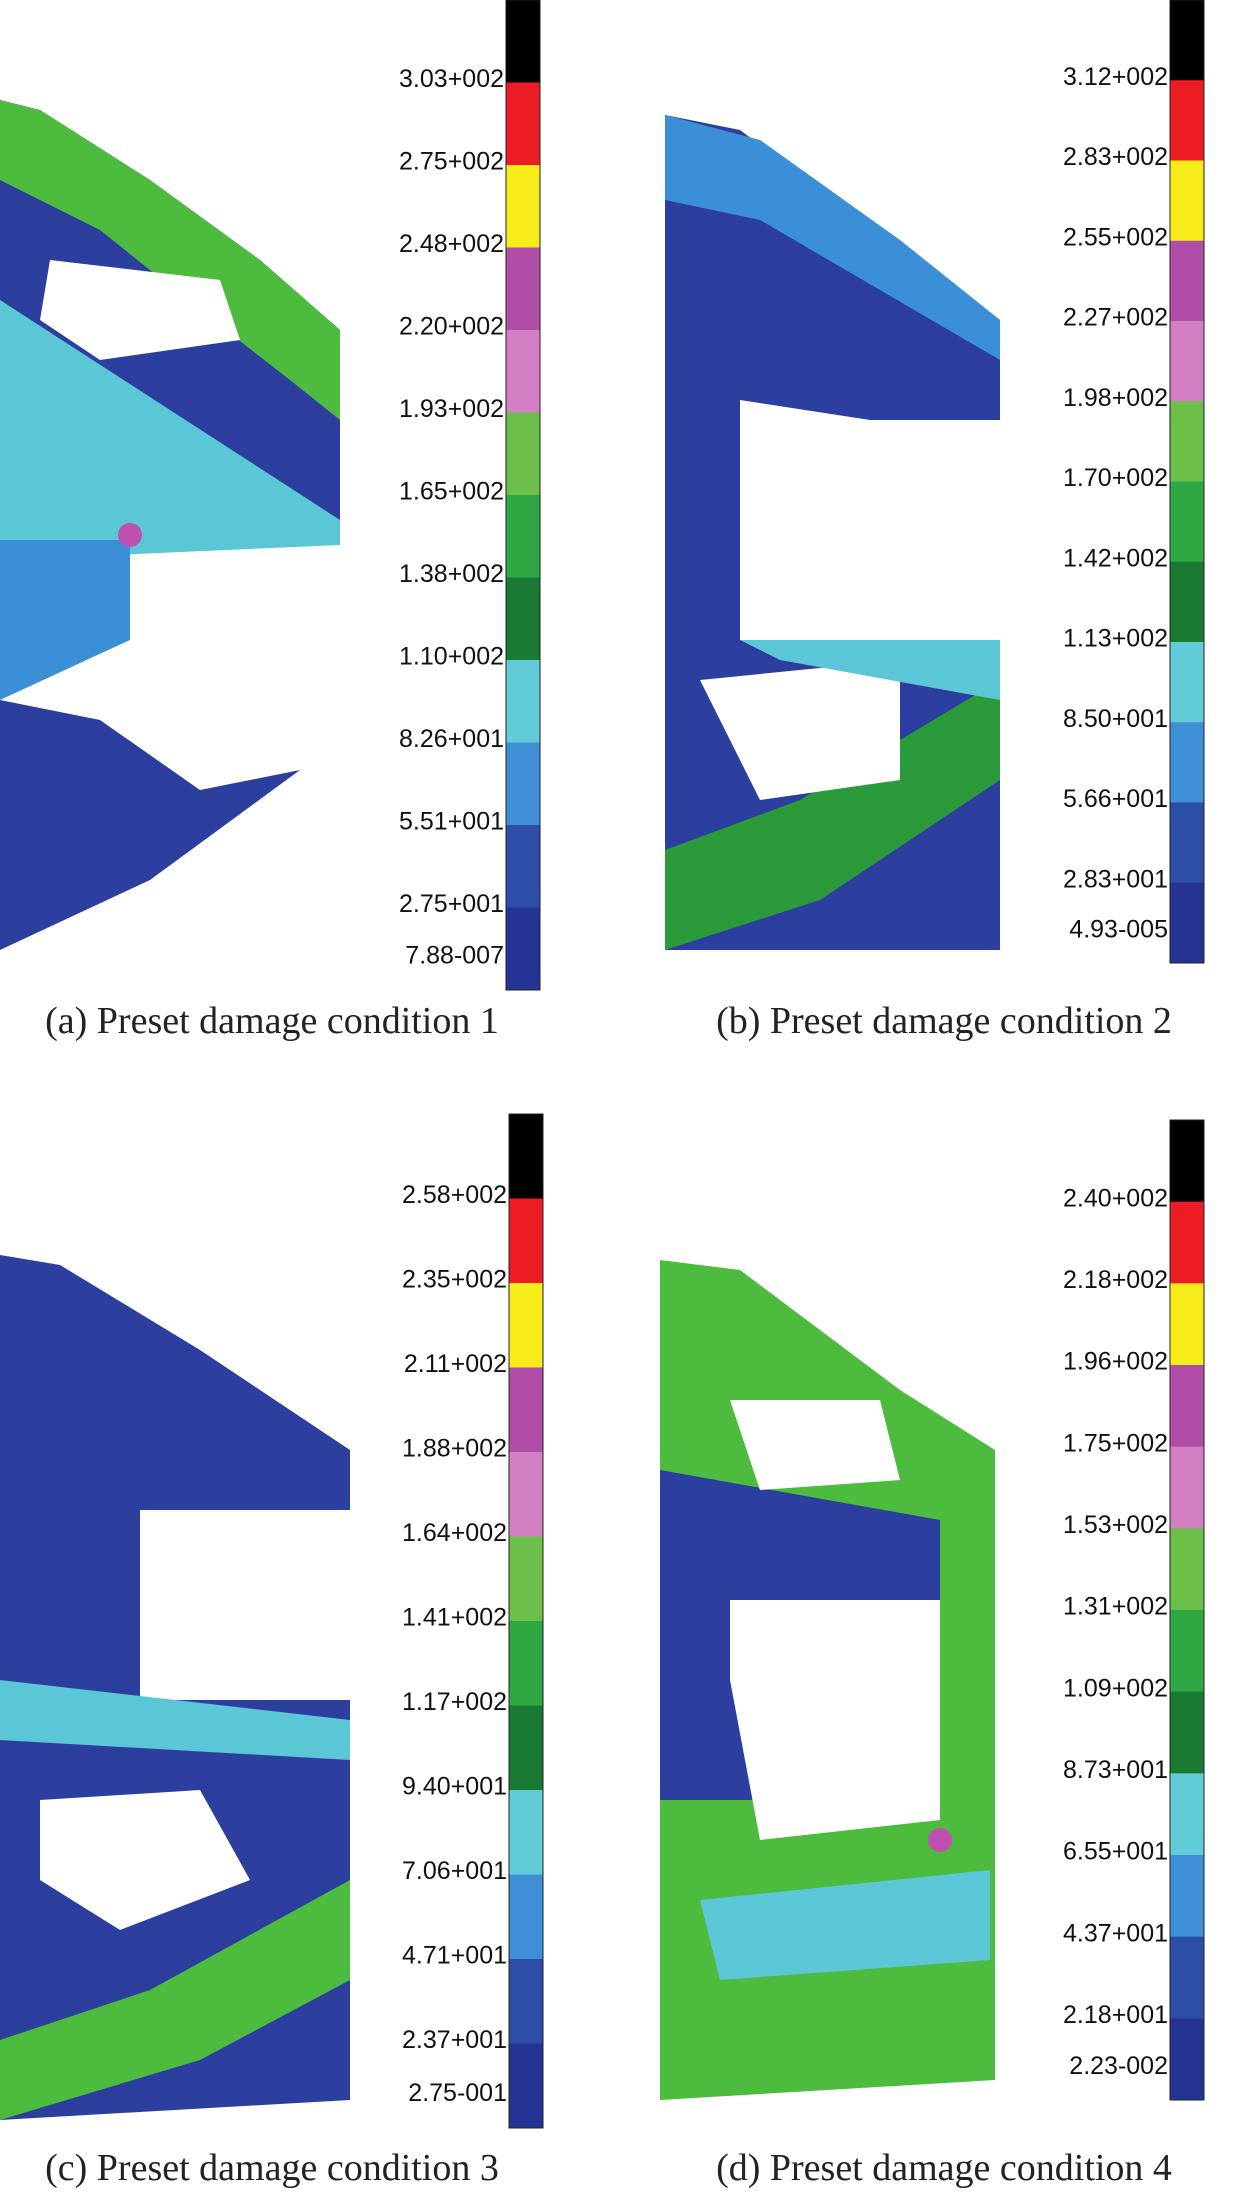 Image resolution: width=1250 pixels, height=2198 pixels. What do you see at coordinates (451, 574) in the screenshot?
I see `colorbar-label: 1.38+002` at bounding box center [451, 574].